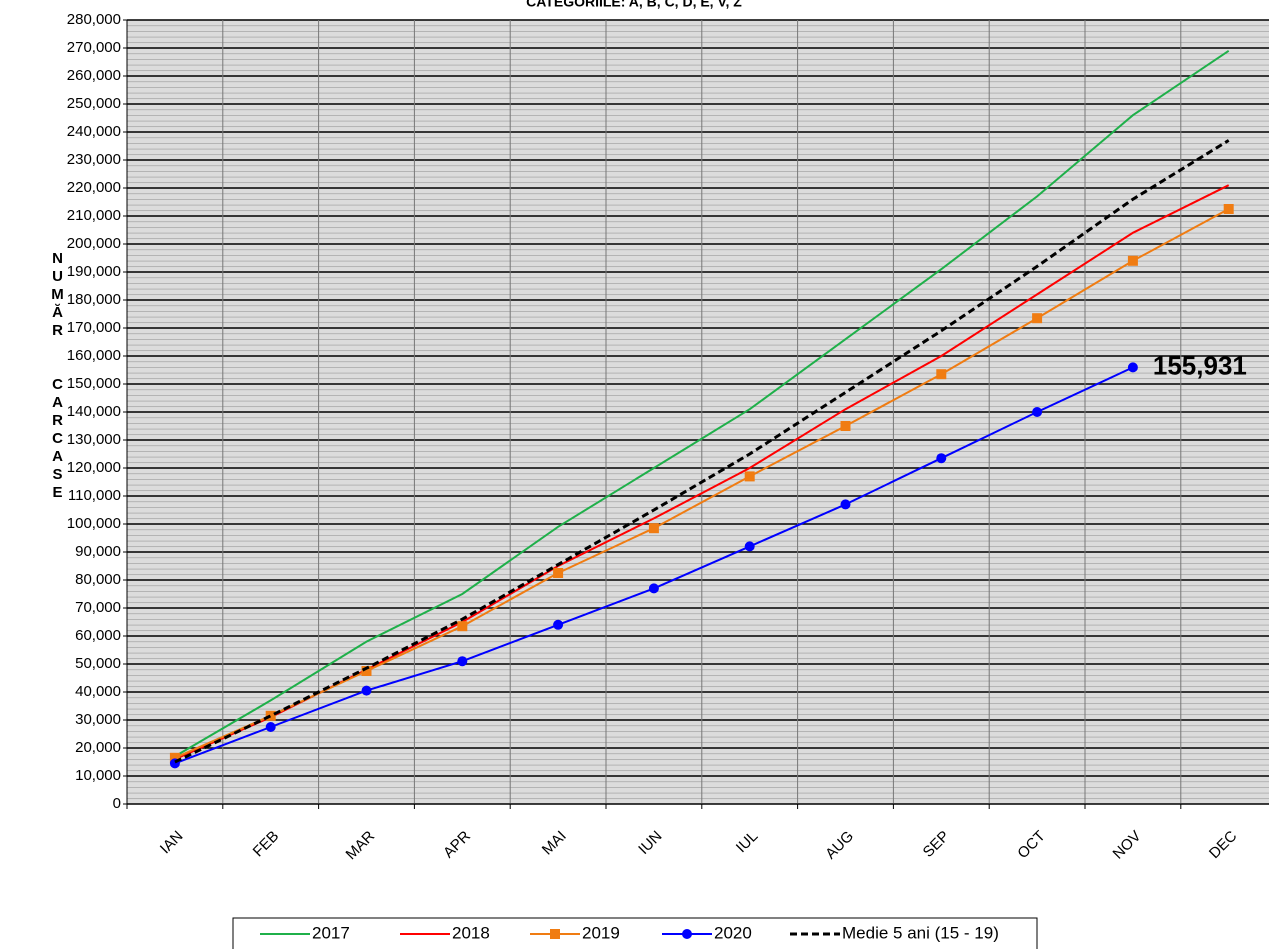 The width and height of the screenshot is (1269, 949). I want to click on chart-title: CATEGORIILE: A, B, C, D, E, V, Z, so click(634, 5).